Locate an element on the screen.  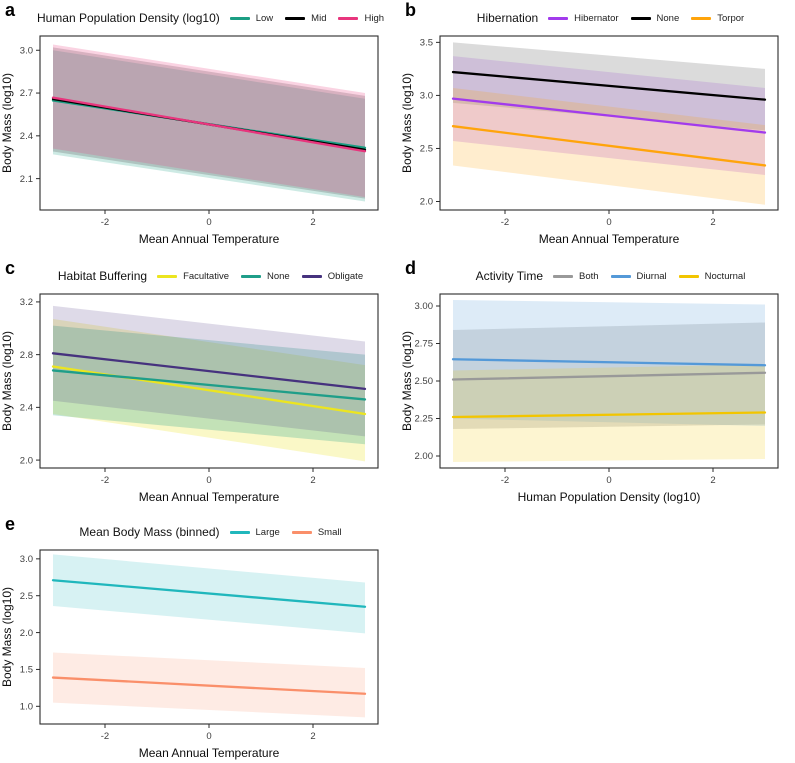
legend-d: Activity Time Both Diurnal Nocturnal is located at coordinates (616, 276).